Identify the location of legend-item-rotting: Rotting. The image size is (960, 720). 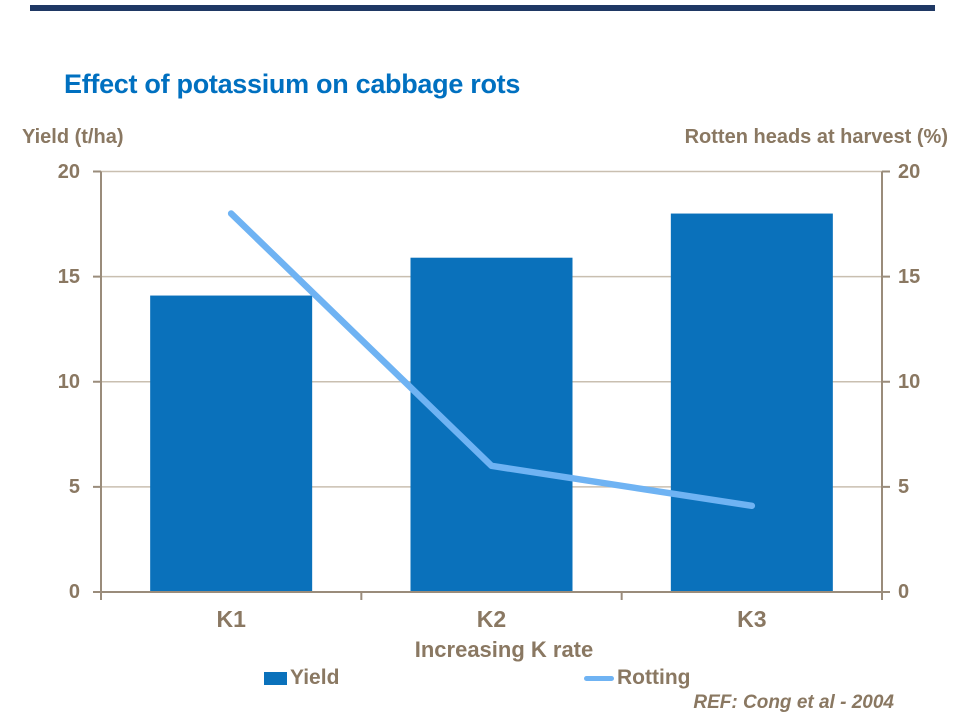
(637, 678).